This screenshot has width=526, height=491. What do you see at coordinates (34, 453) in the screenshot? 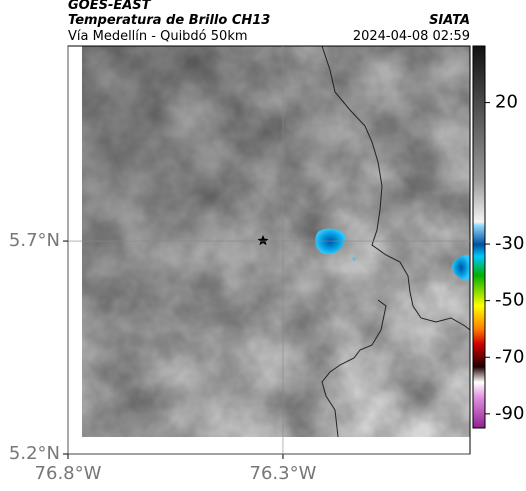
I see `y-tick-label: 5.2°N` at bounding box center [34, 453].